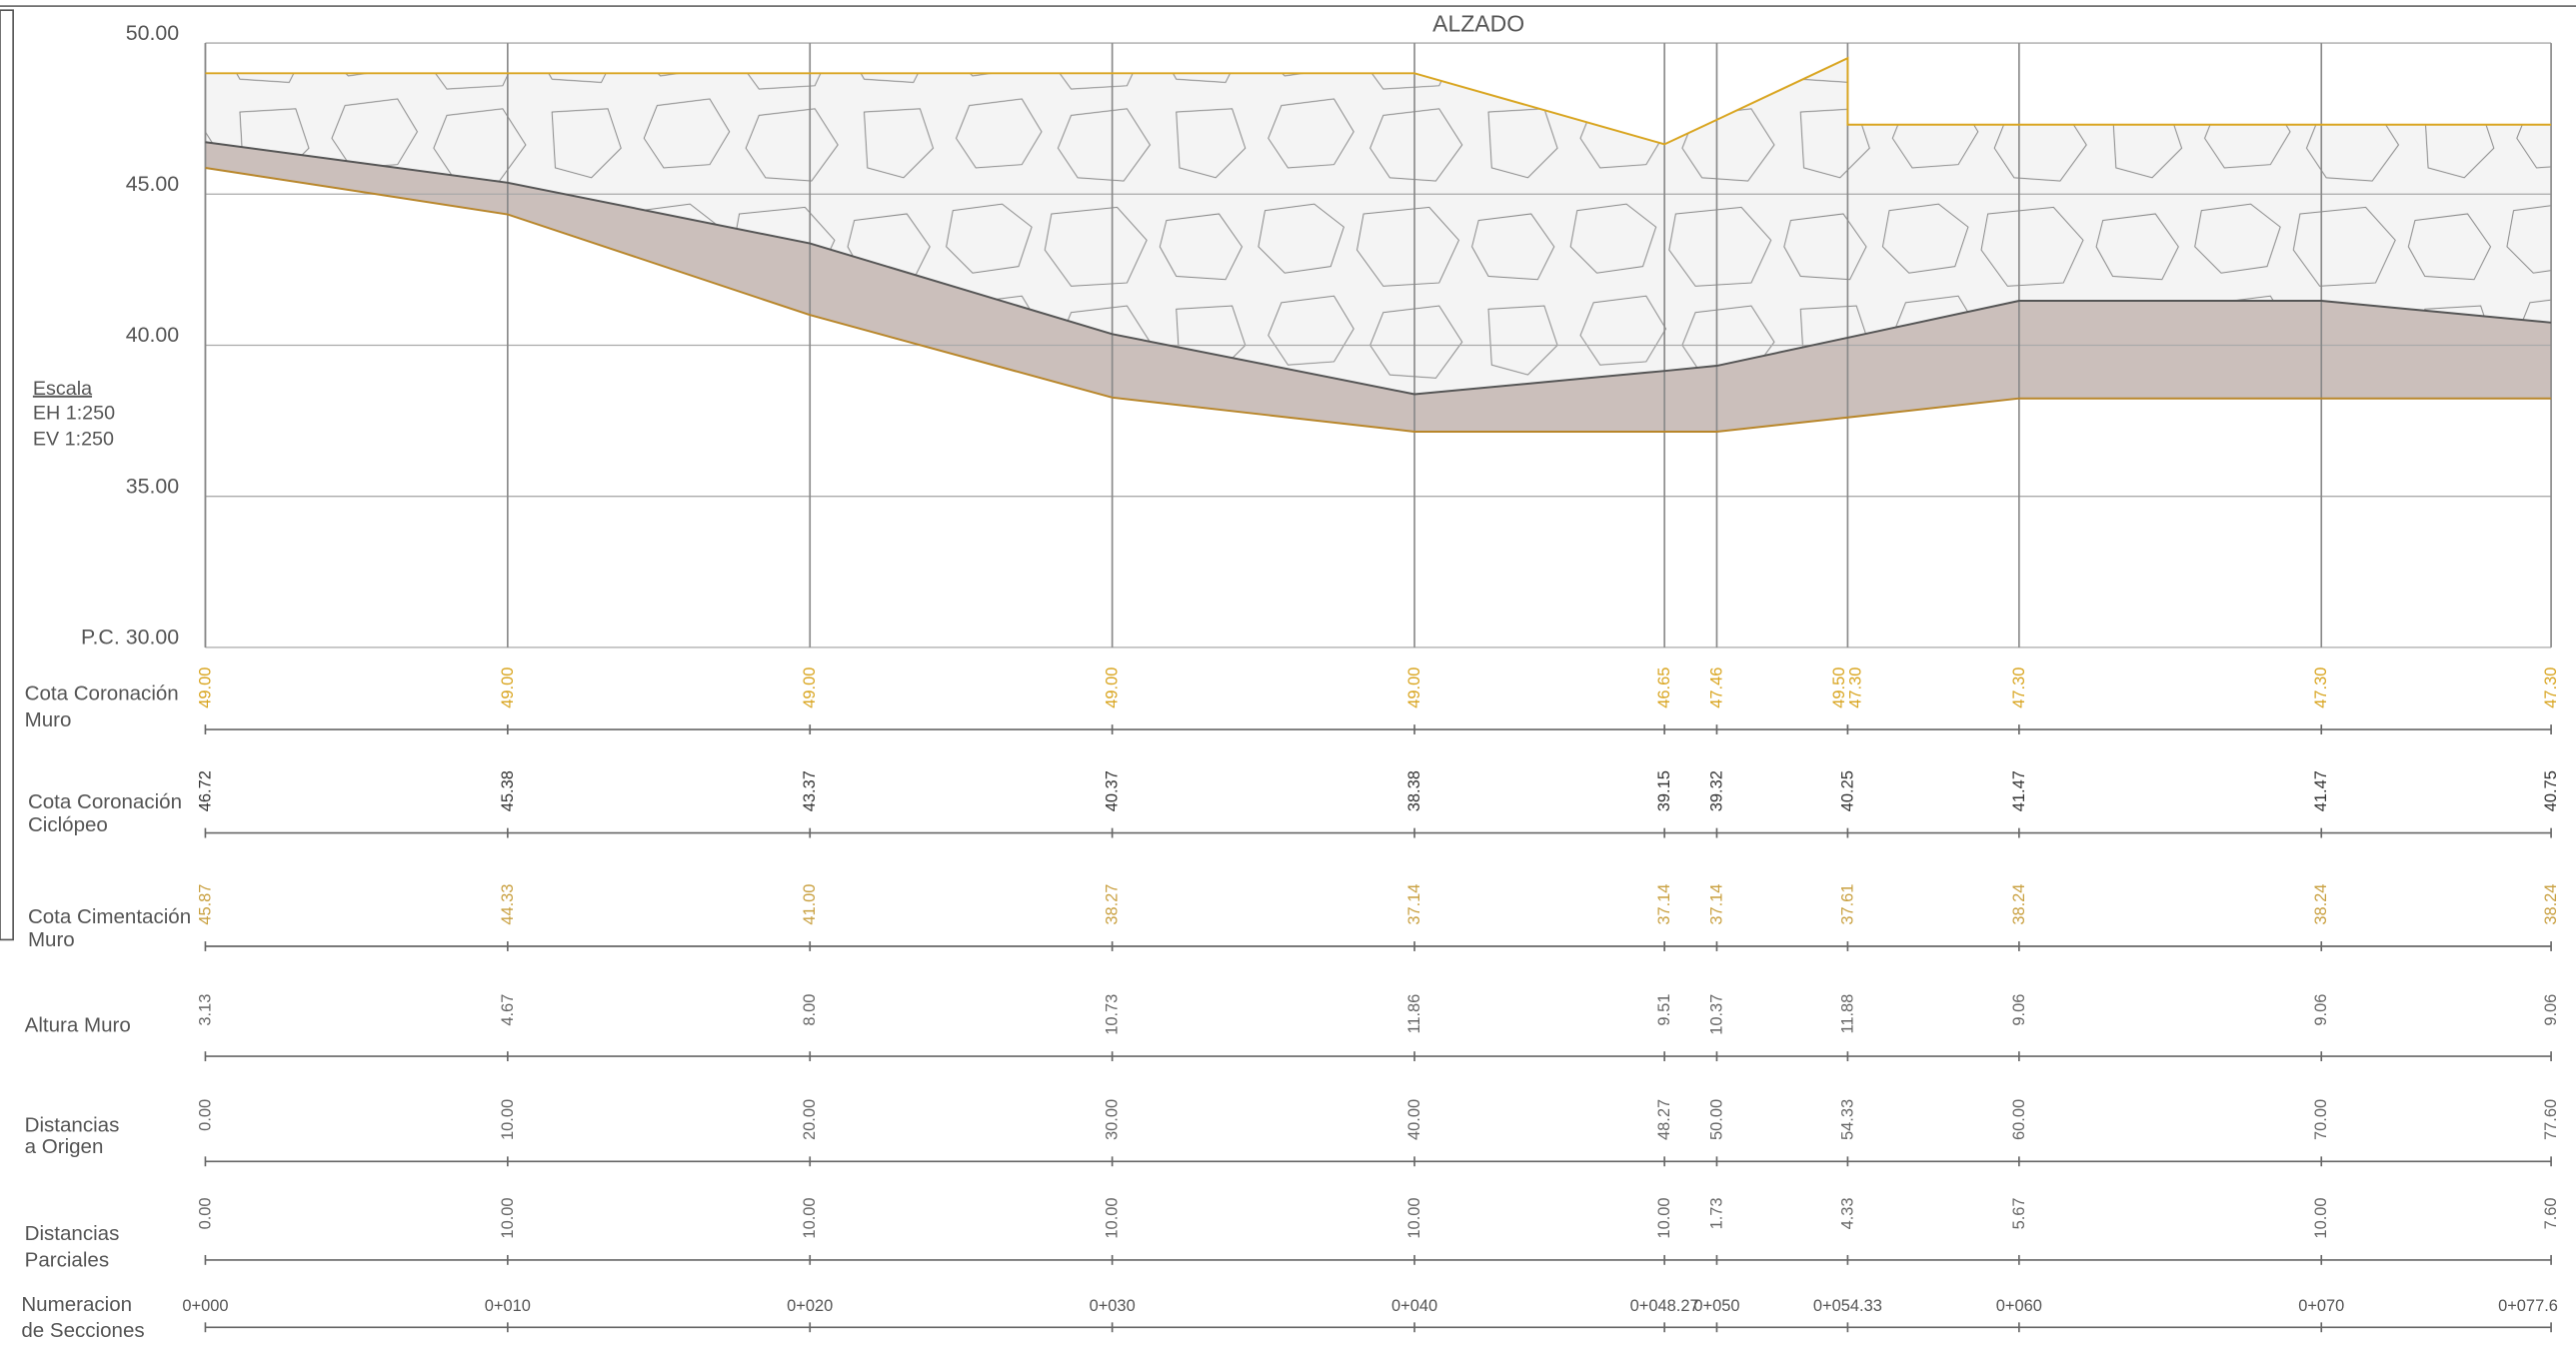 The height and width of the screenshot is (1349, 2576). I want to click on row-value: 38.27, so click(1113, 904).